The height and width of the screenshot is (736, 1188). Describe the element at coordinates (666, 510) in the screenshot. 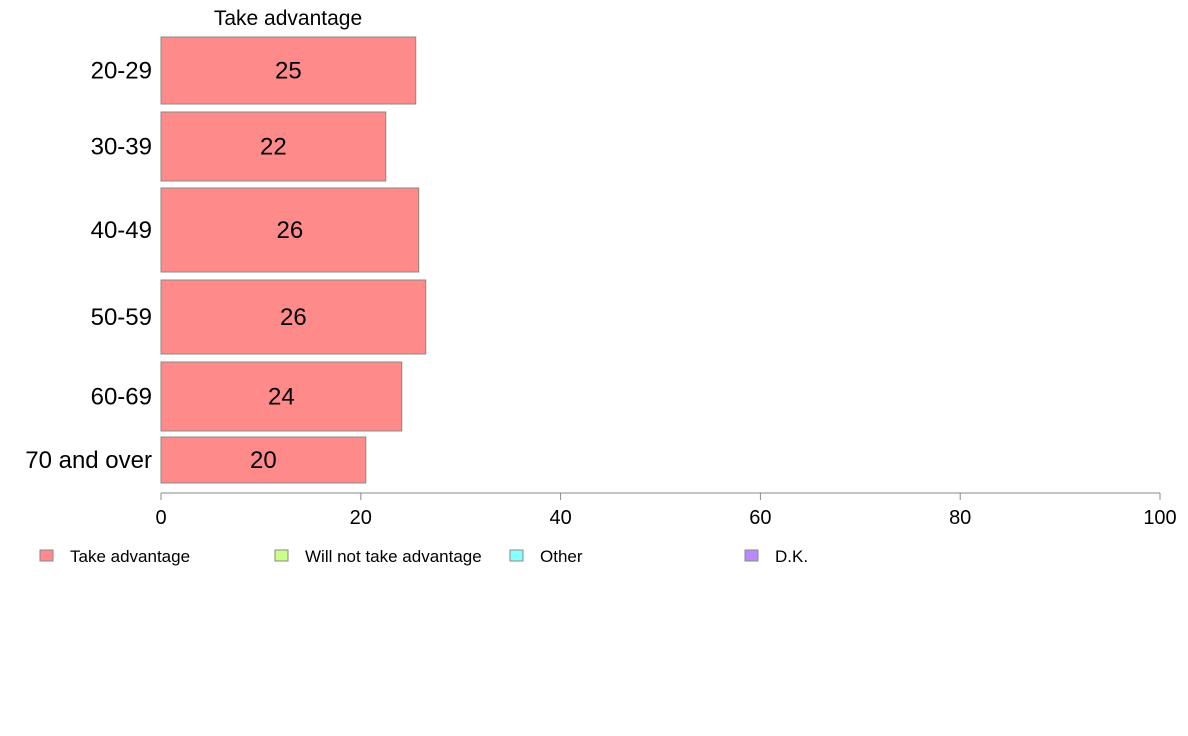

I see `x-axis: 0 20 40 60 80 100` at that location.